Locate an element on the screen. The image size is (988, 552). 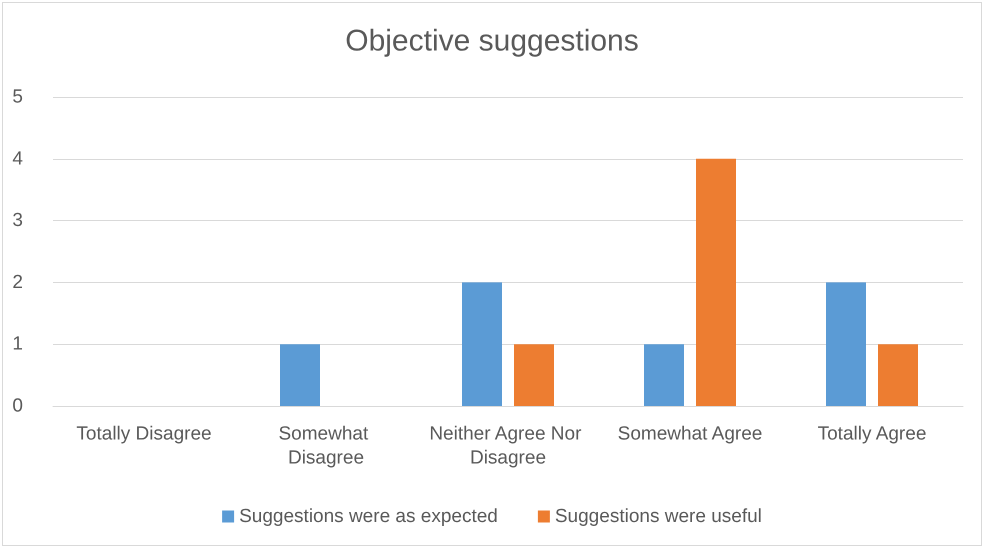
x-tick-label: Totally Disagree is located at coordinates (144, 434).